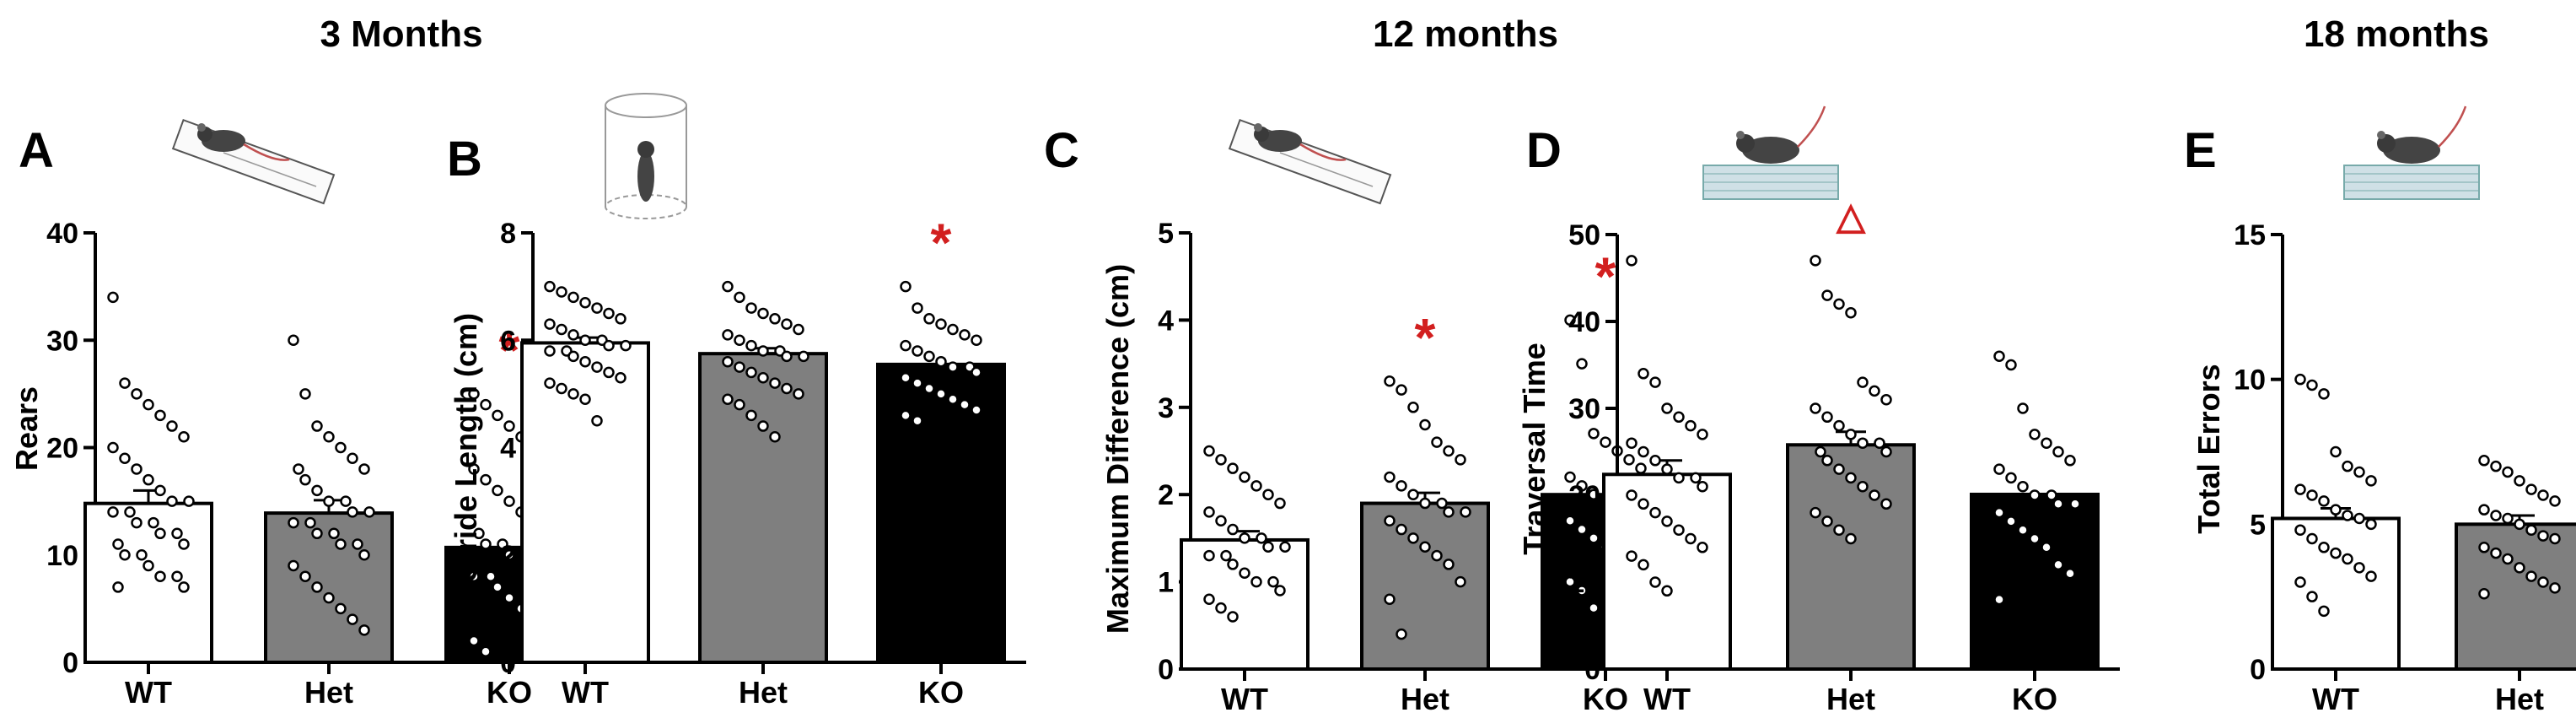 Image resolution: width=2576 pixels, height=718 pixels. What do you see at coordinates (1771, 153) in the screenshot?
I see `beam-illustration-icon` at bounding box center [1771, 153].